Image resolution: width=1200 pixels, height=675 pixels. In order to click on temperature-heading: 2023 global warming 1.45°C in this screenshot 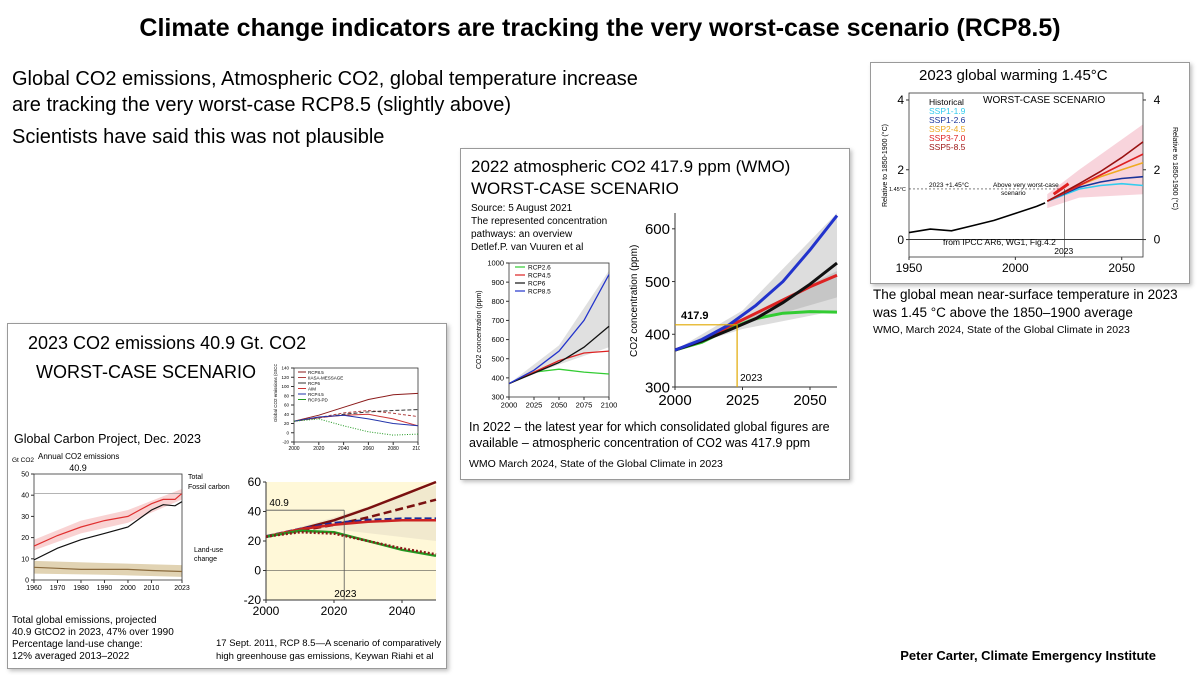, I will do `click(1013, 75)`.